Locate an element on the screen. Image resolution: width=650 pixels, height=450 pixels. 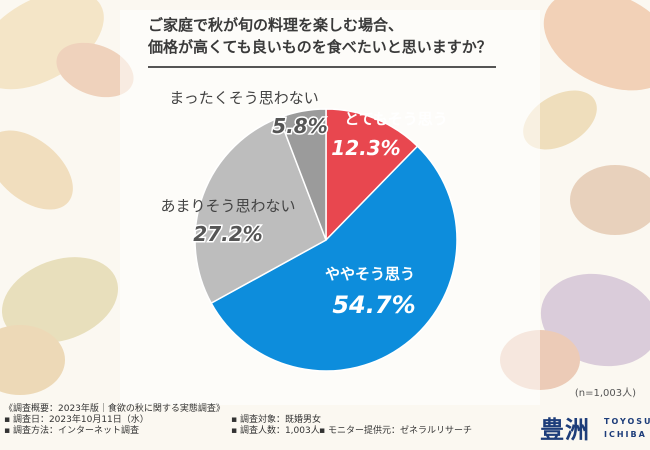
question-line-2: 価格が高くても良いものを食べたいと思いますか？ is located at coordinates (320, 47).